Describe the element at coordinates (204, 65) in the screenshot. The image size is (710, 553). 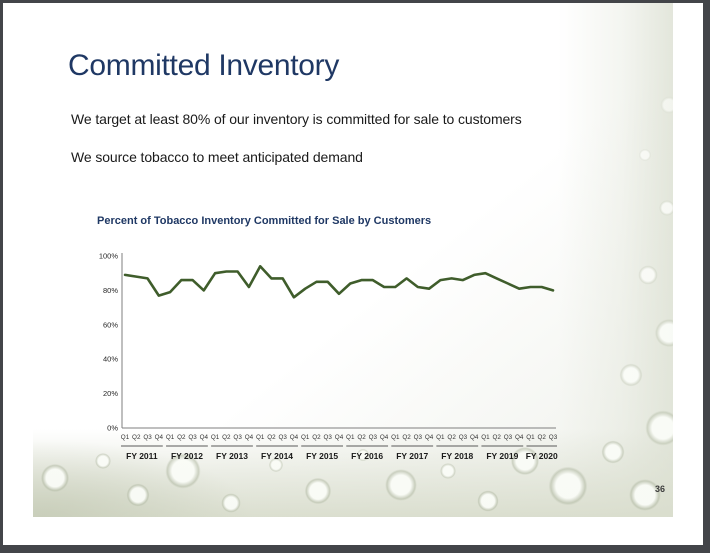
I see `slide-title: Committed Inventory` at that location.